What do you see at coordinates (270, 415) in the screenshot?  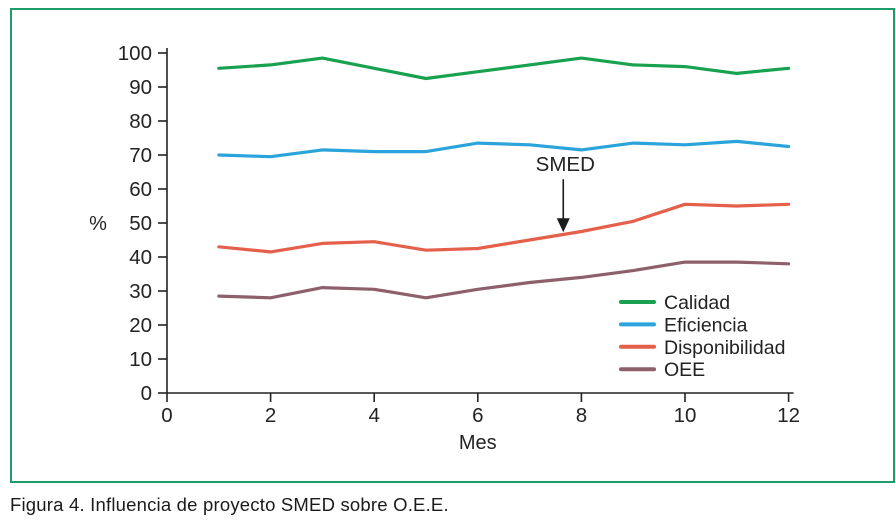 I see `x-tick-label: 2` at bounding box center [270, 415].